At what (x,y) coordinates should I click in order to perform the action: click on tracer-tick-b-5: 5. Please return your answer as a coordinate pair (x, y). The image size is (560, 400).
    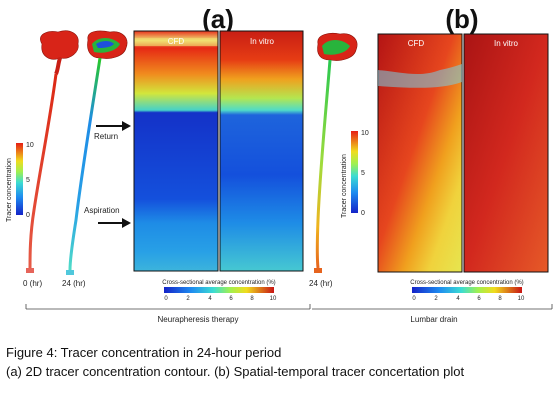
    Looking at the image, I should click on (363, 173).